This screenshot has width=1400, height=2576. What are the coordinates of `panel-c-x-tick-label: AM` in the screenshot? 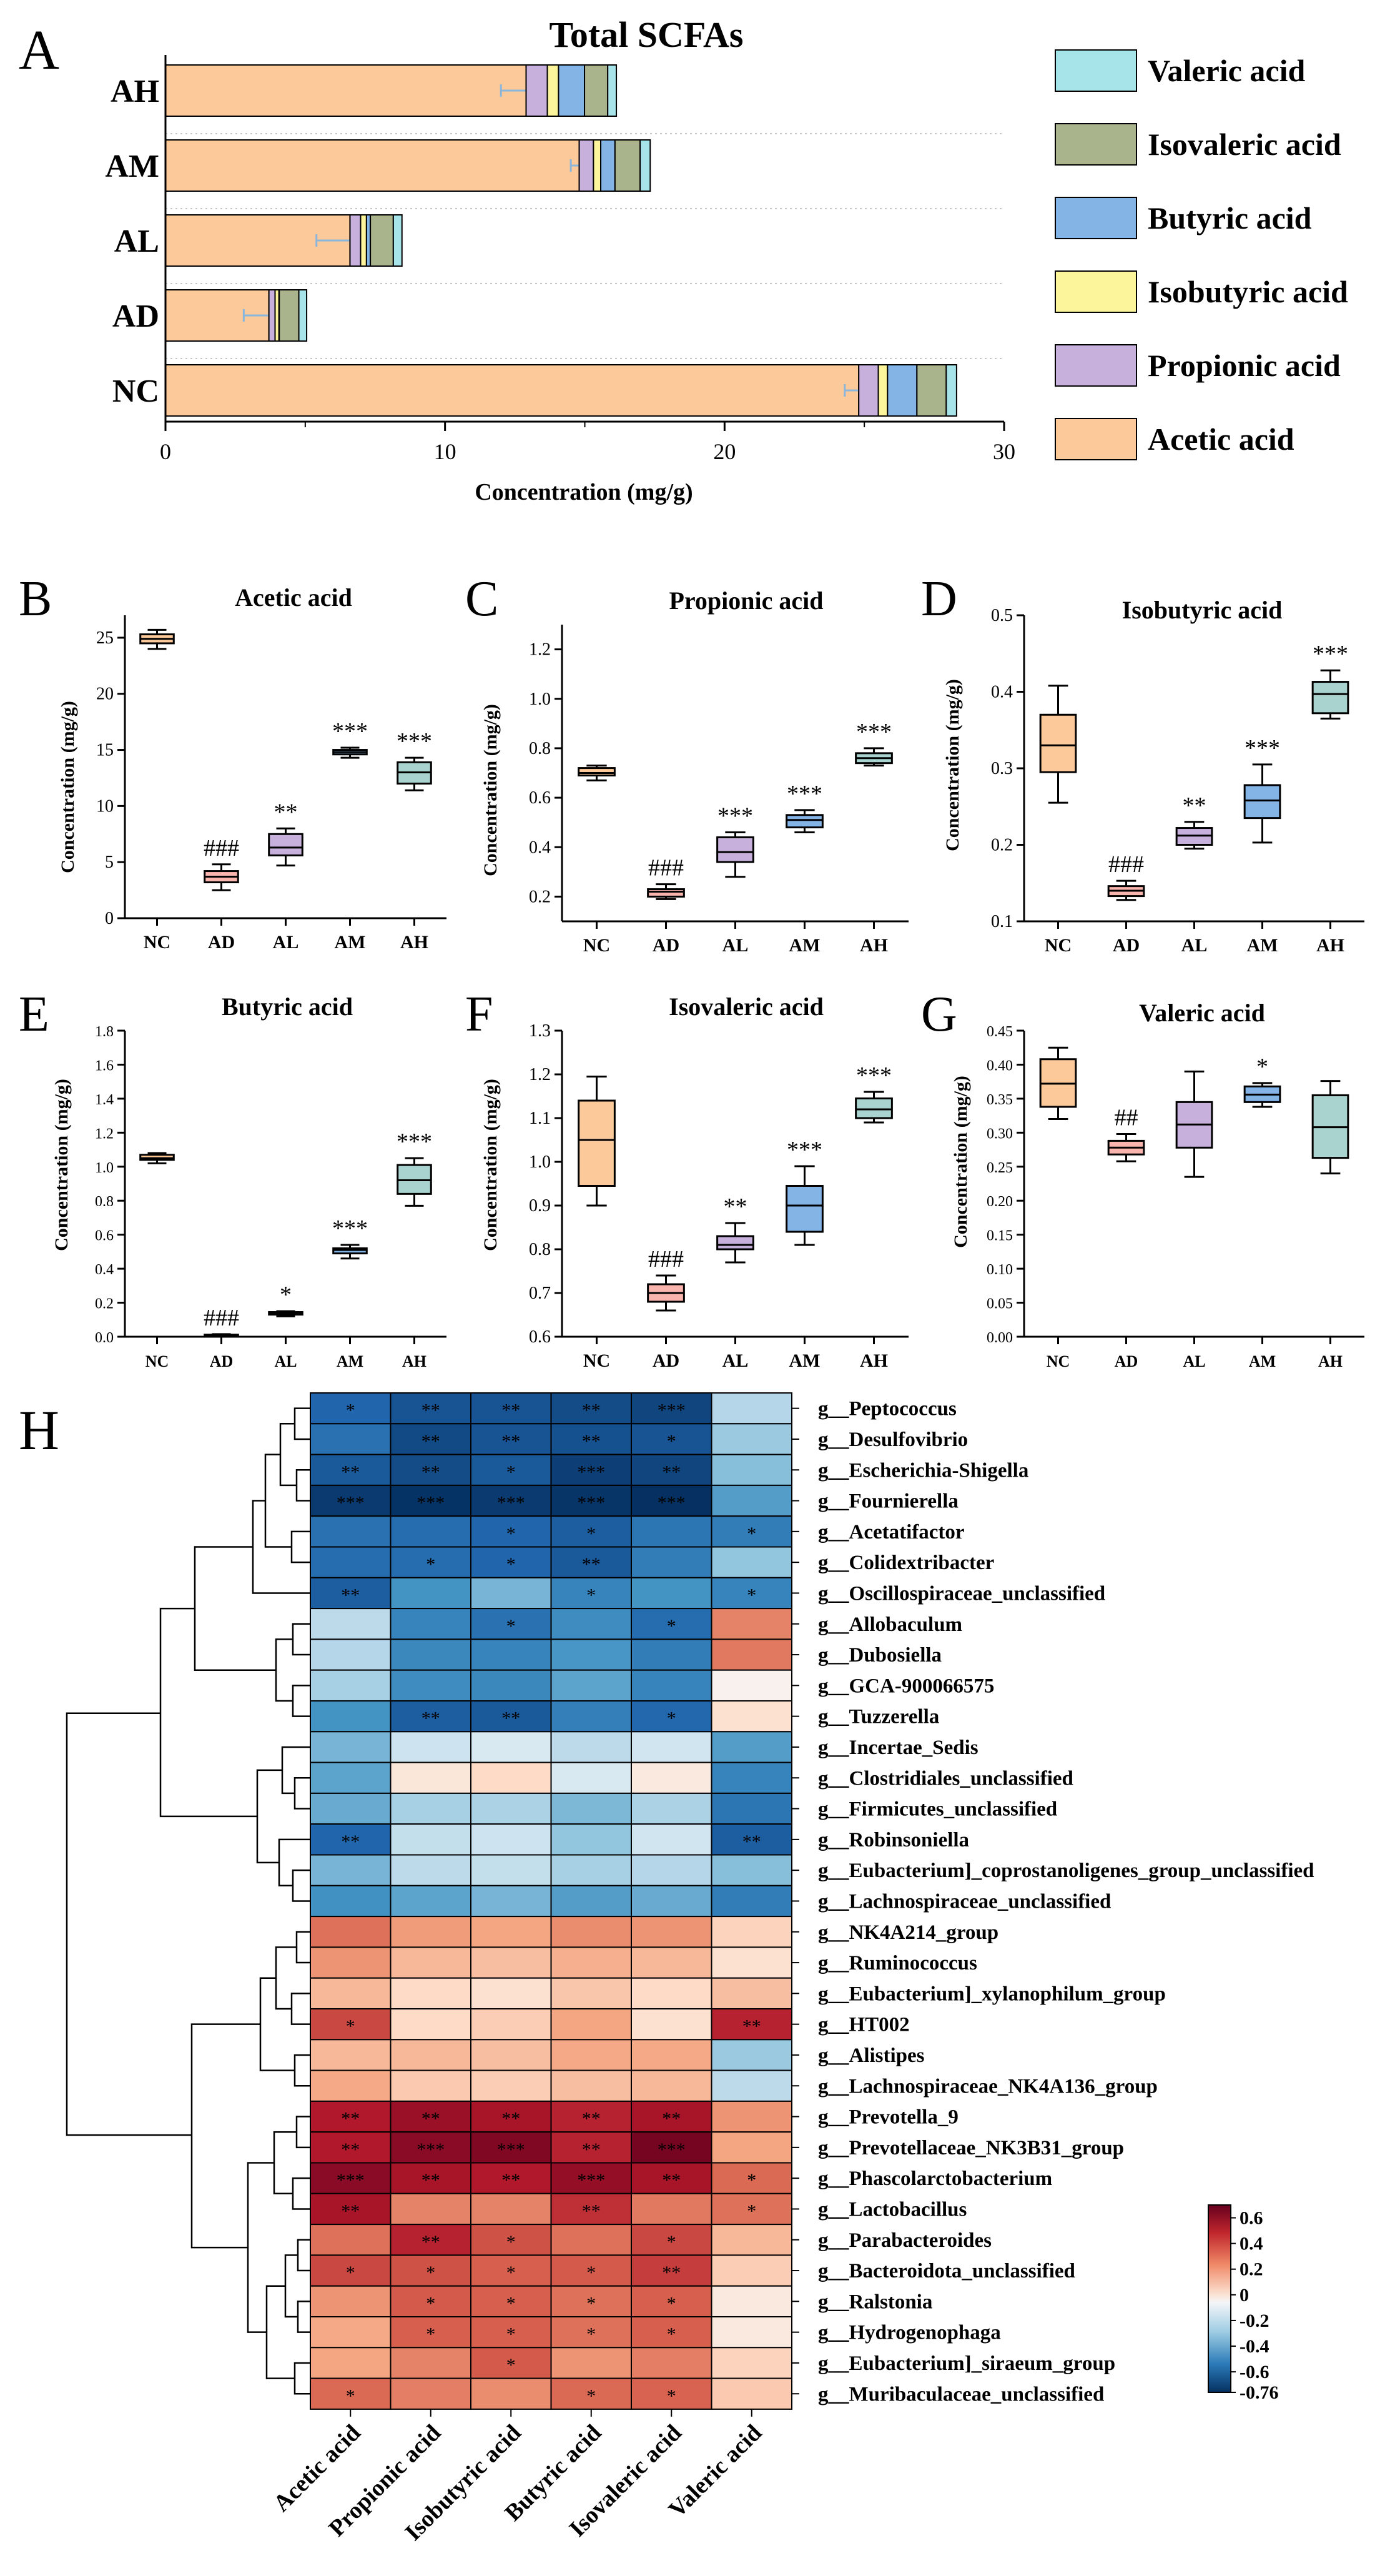 It's located at (805, 945).